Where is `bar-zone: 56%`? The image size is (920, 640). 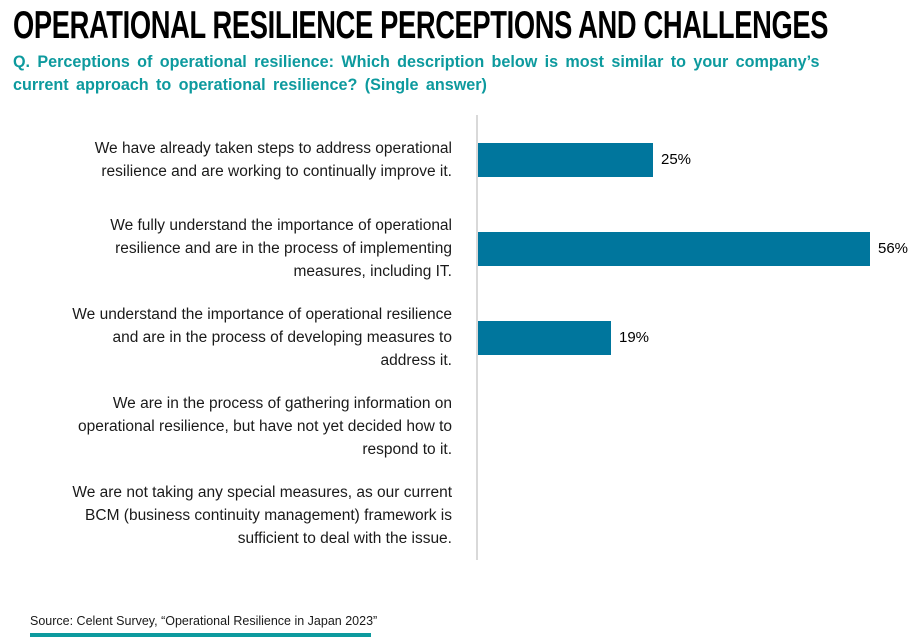
bar-zone: 56% is located at coordinates (699, 248).